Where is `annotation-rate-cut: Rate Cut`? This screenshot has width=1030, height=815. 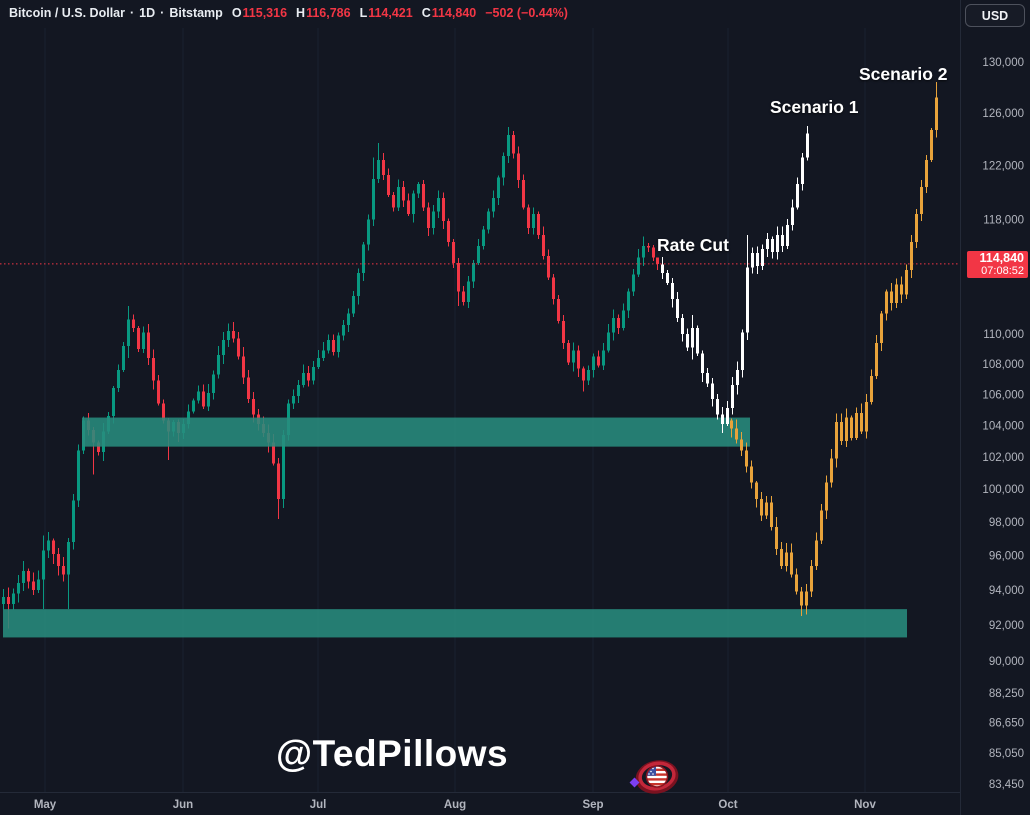 annotation-rate-cut: Rate Cut is located at coordinates (693, 245).